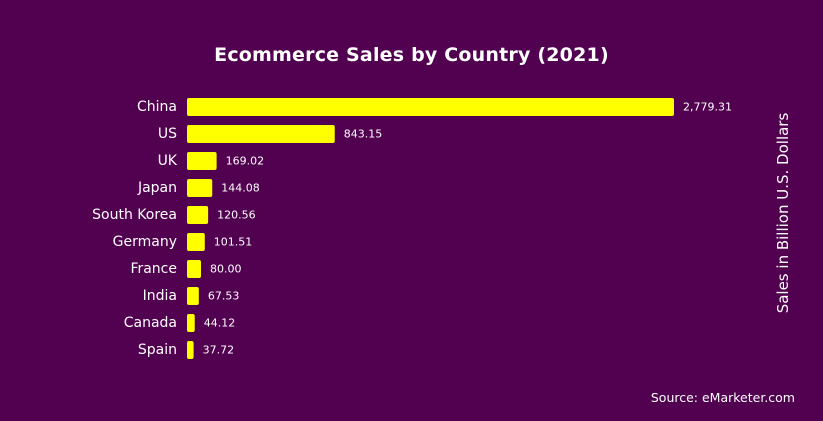 This screenshot has height=421, width=823. Describe the element at coordinates (157, 188) in the screenshot. I see `category-label: Japan` at that location.